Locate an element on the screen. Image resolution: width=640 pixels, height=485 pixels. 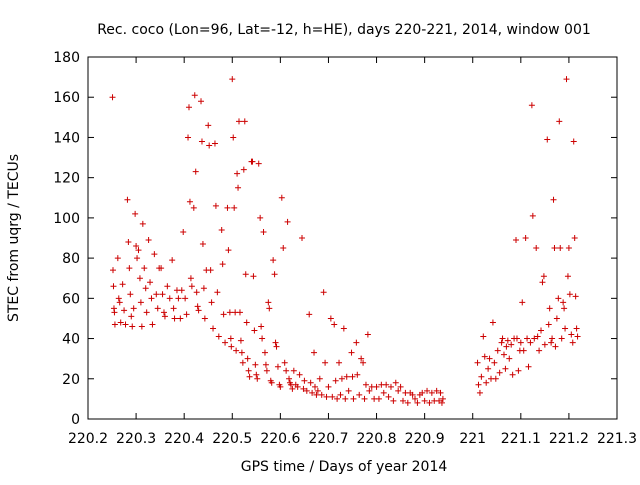
x-tick-label: 220.4 is located at coordinates (184, 439).